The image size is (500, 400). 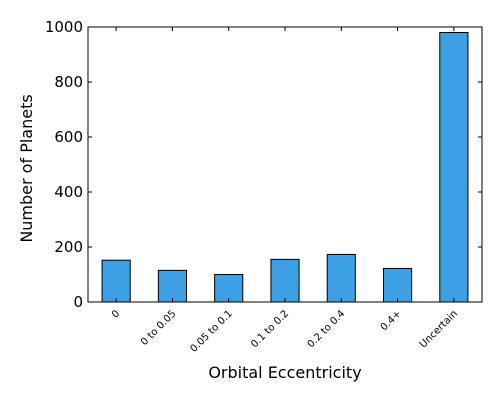 I want to click on x-tick-label-5: 0.4+, so click(x=391, y=320).